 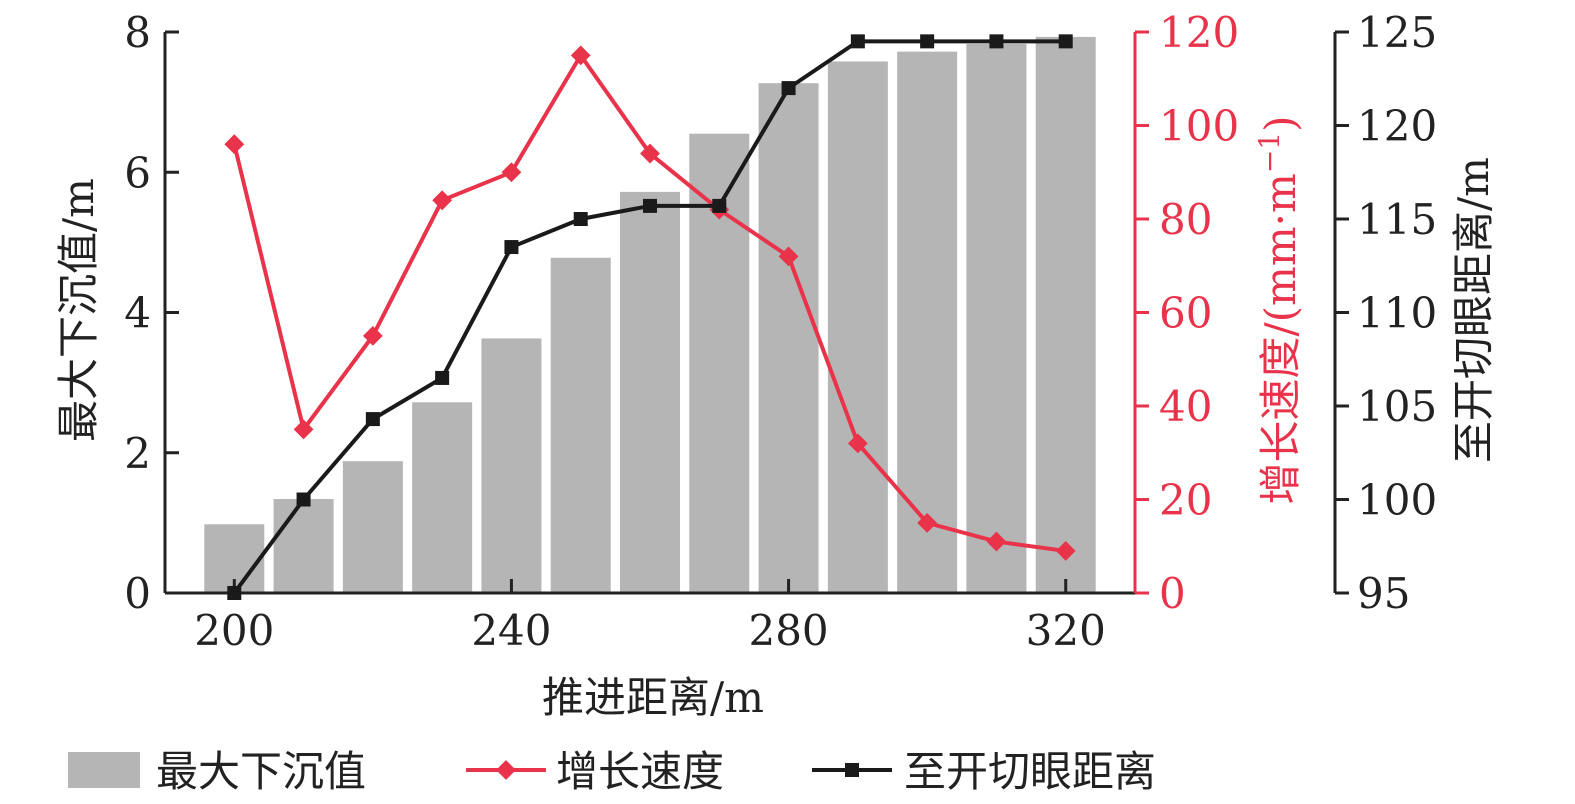 I want to click on right2-tick-label-100: 100, so click(x=1397, y=500).